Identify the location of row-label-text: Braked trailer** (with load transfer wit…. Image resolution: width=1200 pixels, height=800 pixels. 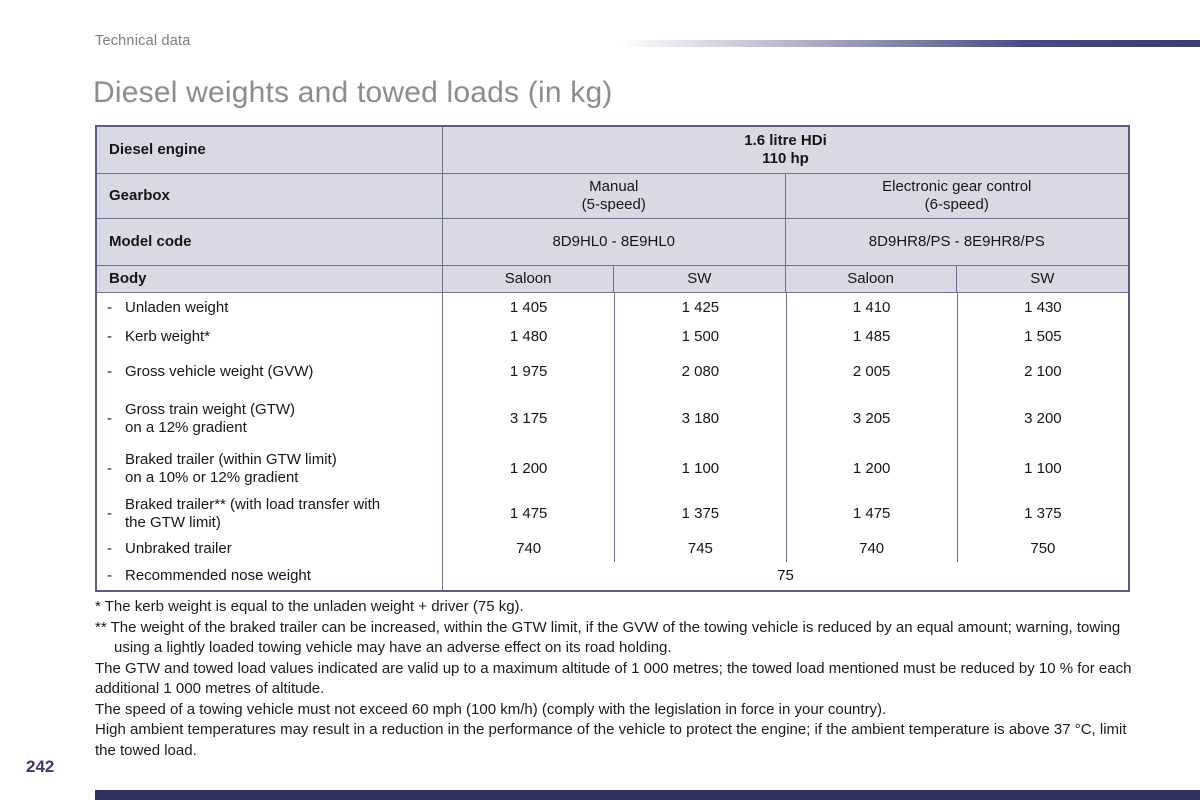
(253, 504).